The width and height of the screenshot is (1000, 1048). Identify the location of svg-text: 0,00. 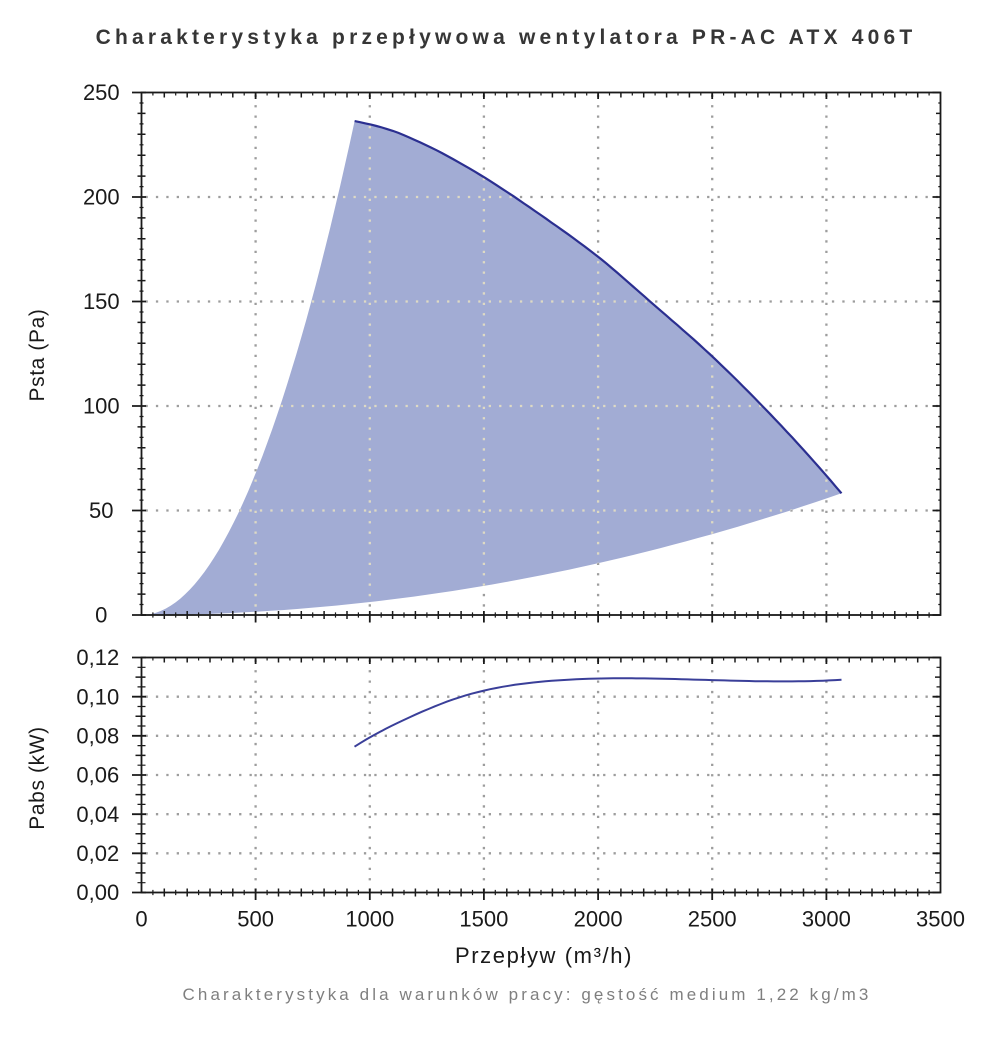
(97, 892).